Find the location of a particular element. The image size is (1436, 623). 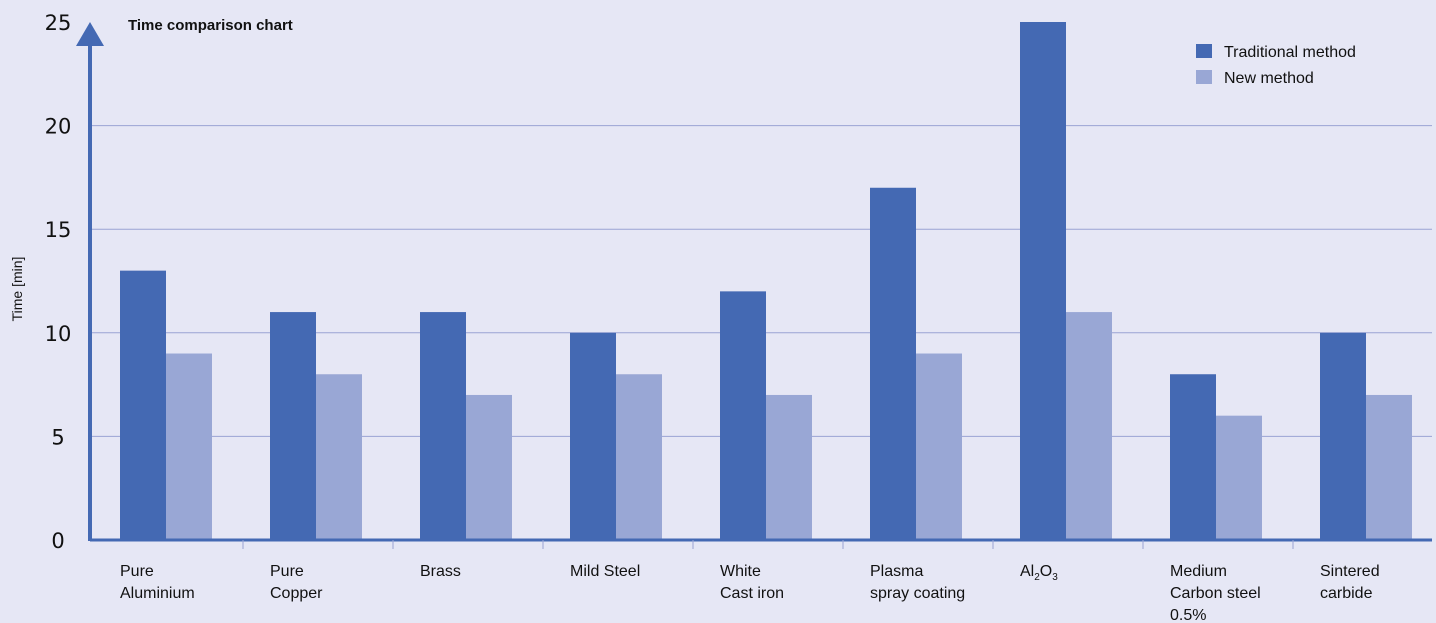

x-category-label: Brass is located at coordinates (440, 571).